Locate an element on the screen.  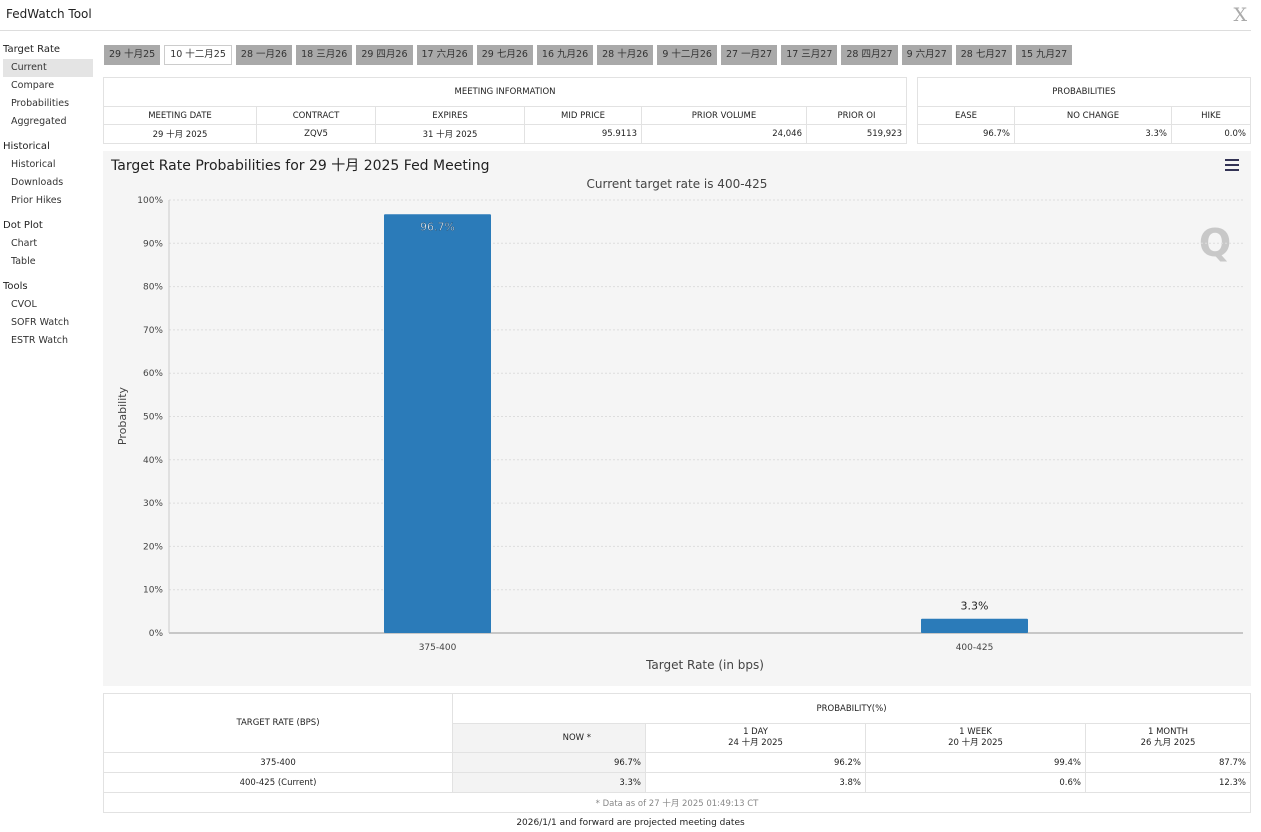
y-tick-label: 80% is located at coordinates (153, 288).